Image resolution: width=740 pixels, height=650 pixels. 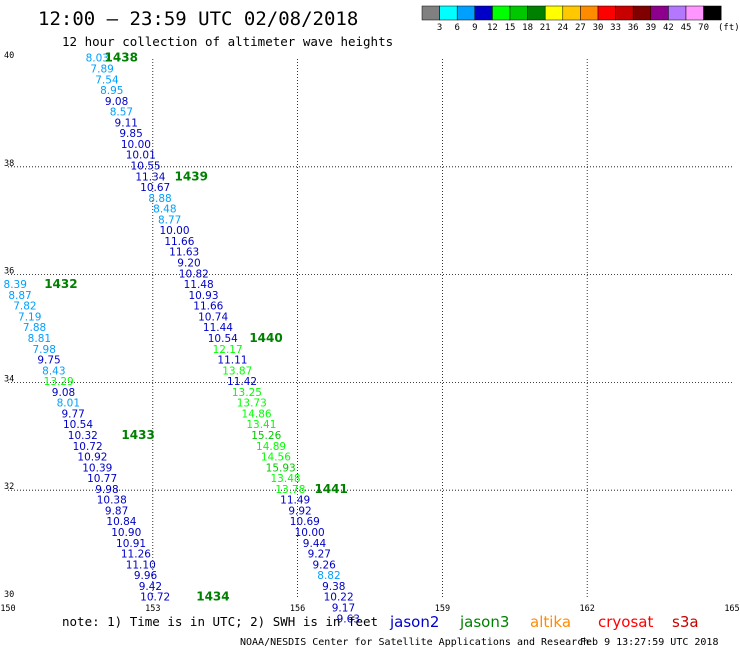 What do you see at coordinates (60, 284) in the screenshot?
I see `pass-time-label: 1432` at bounding box center [60, 284].